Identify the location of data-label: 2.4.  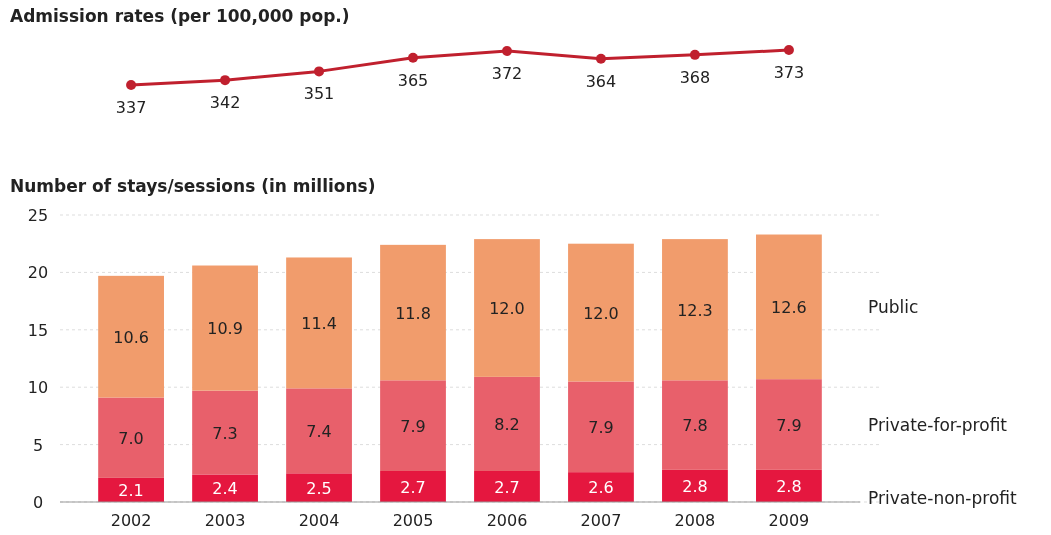
(225, 489).